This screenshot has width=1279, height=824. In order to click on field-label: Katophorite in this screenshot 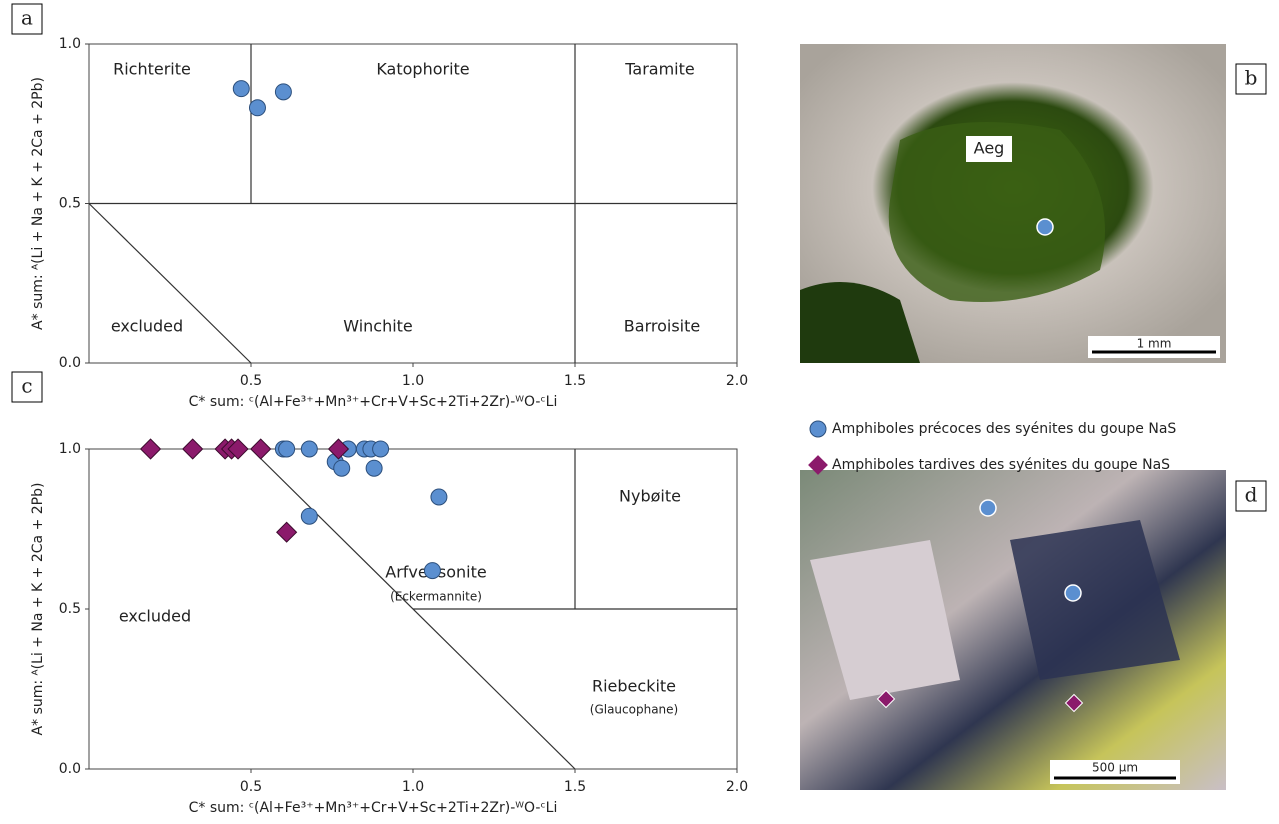, I will do `click(422, 69)`.